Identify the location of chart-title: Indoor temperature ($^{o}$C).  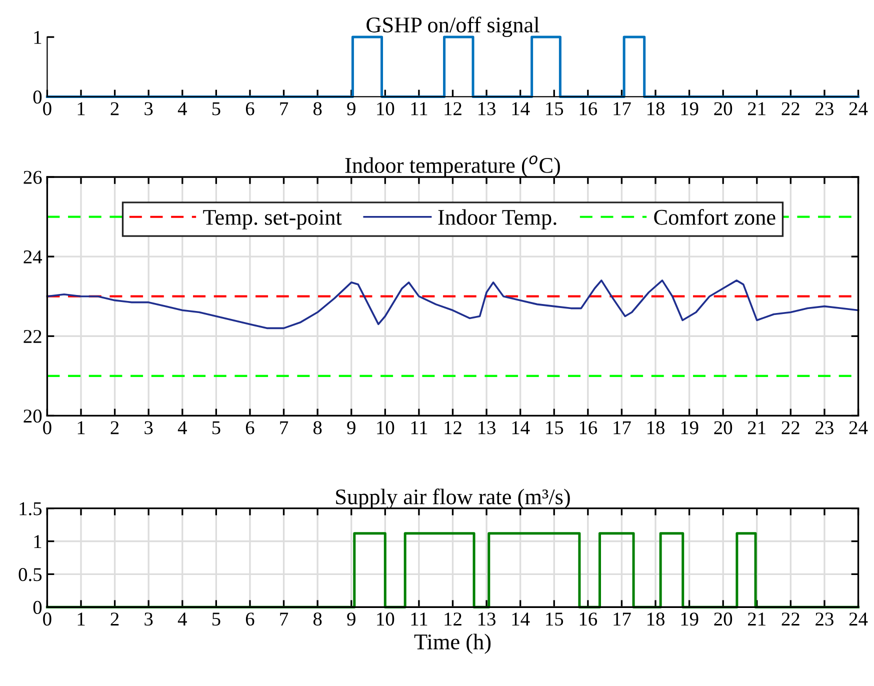
(452, 166).